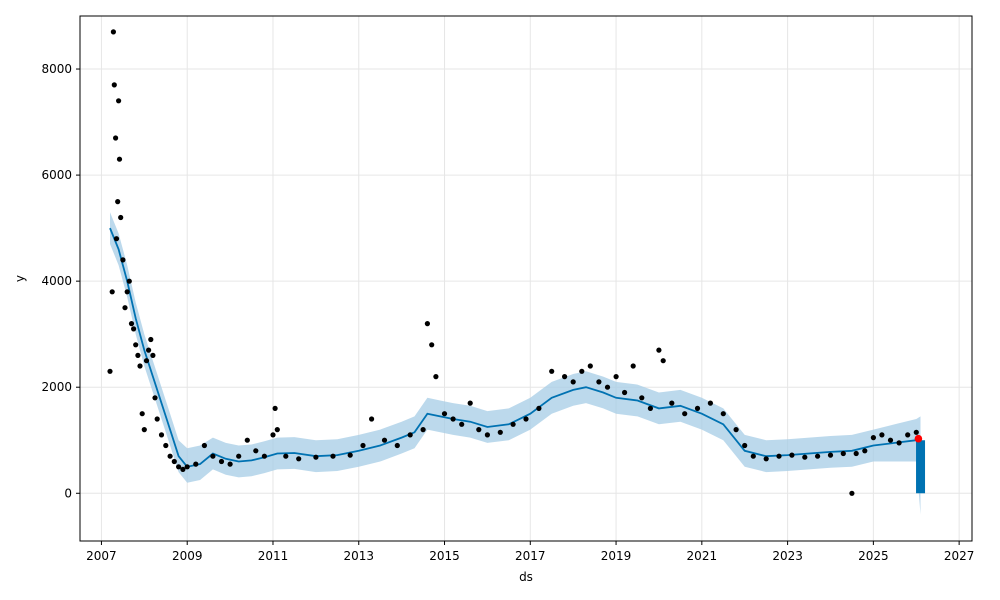 The width and height of the screenshot is (1000, 600). I want to click on x-tick-label: 2023, so click(787, 556).